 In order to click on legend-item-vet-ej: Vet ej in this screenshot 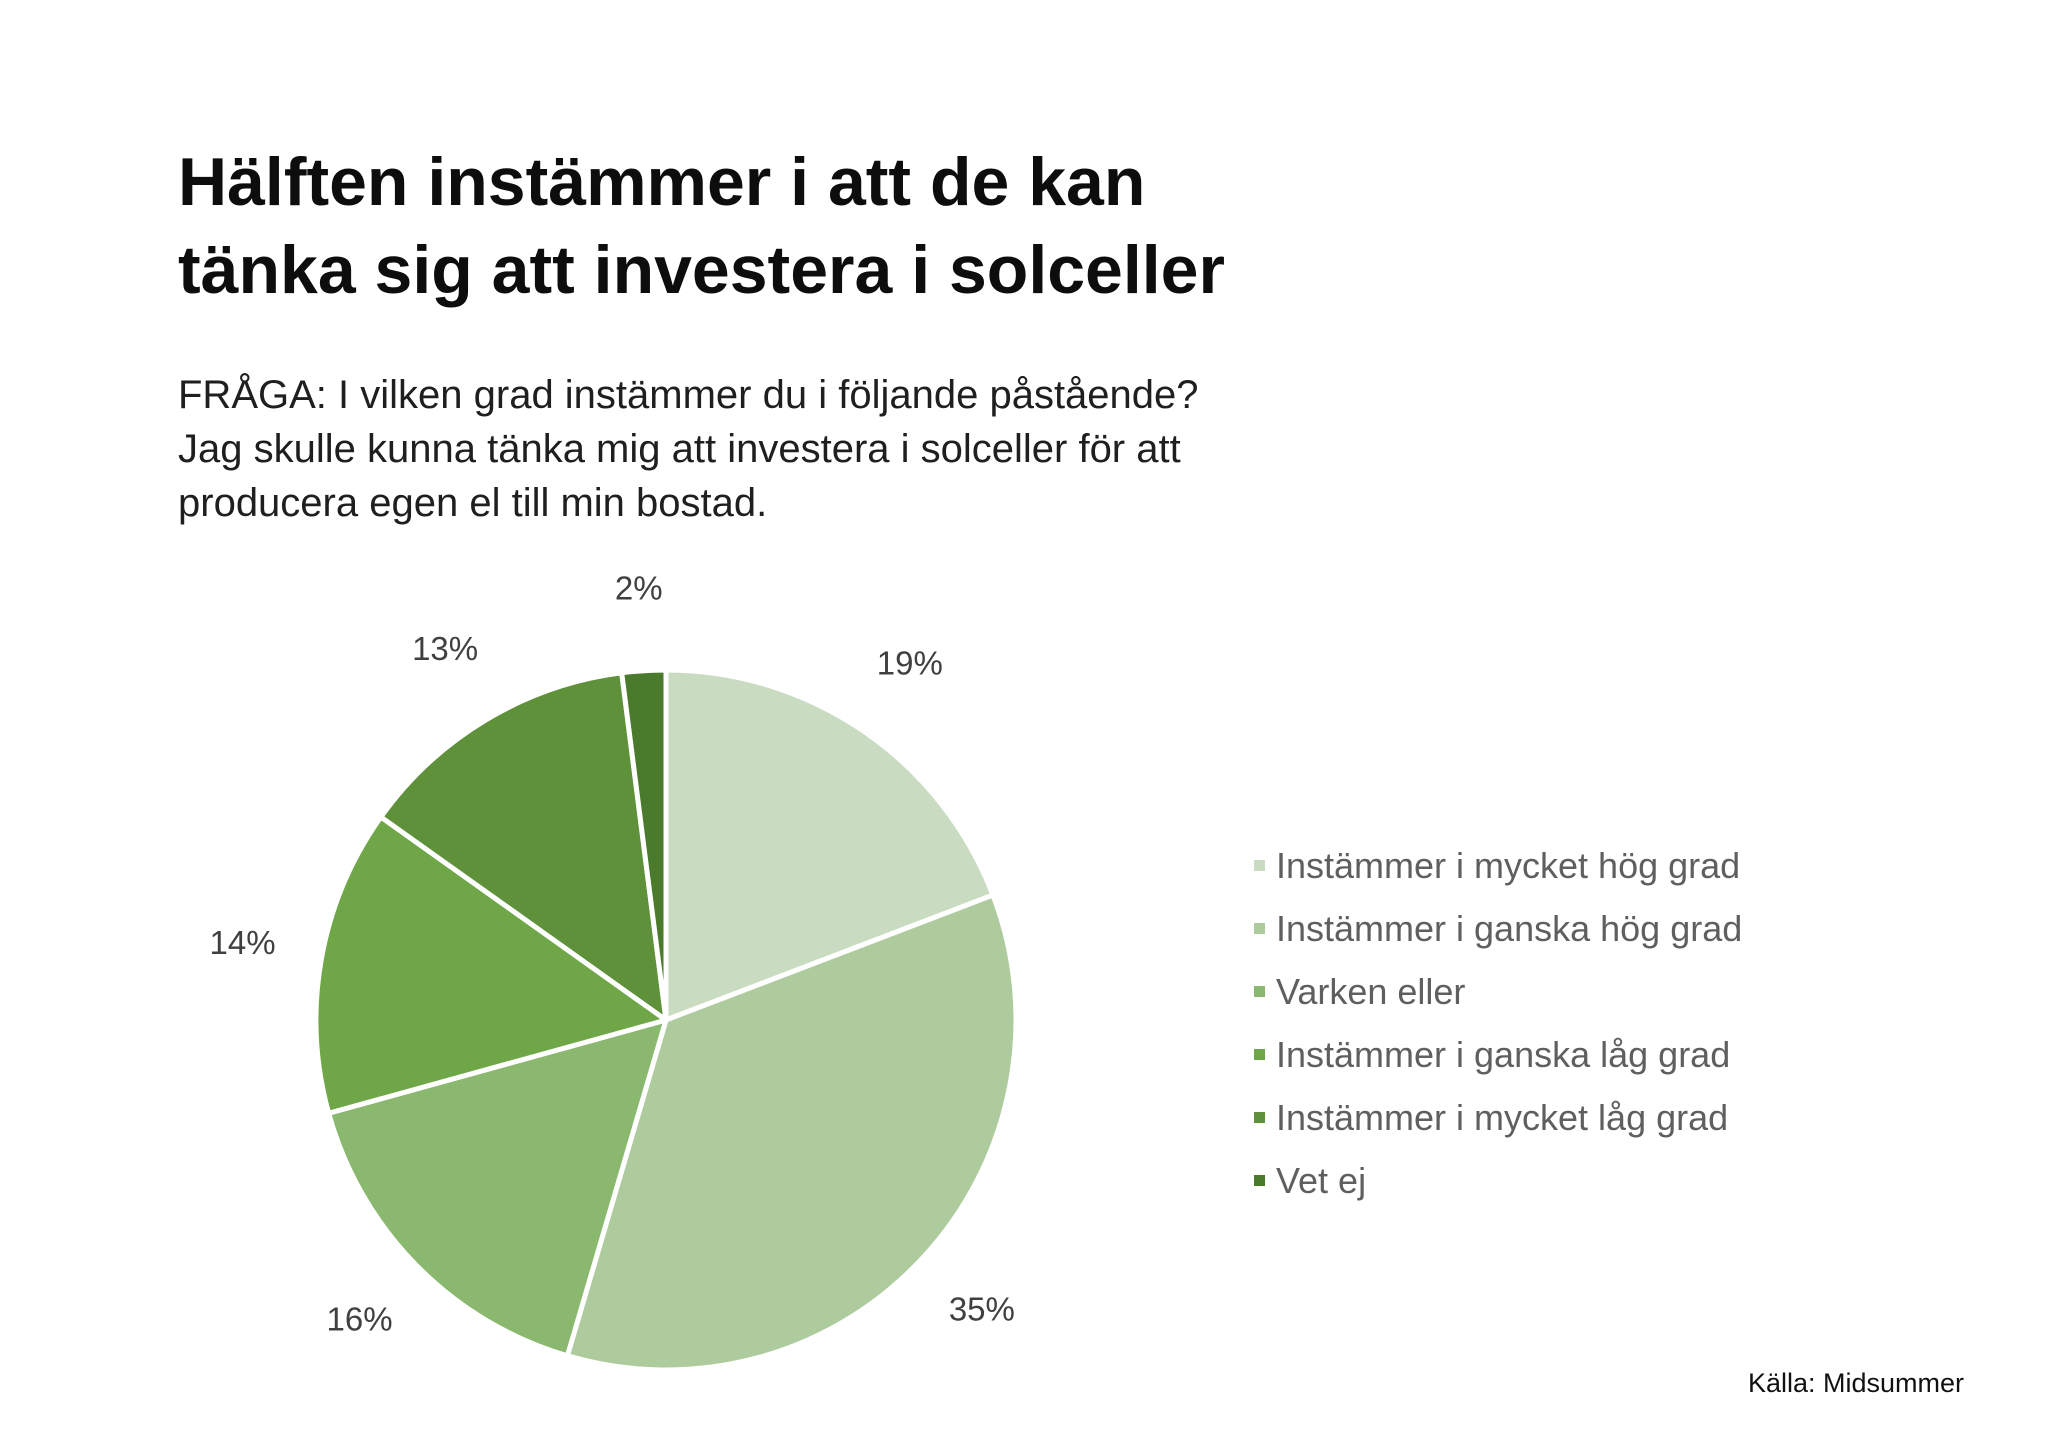, I will do `click(1498, 1180)`.